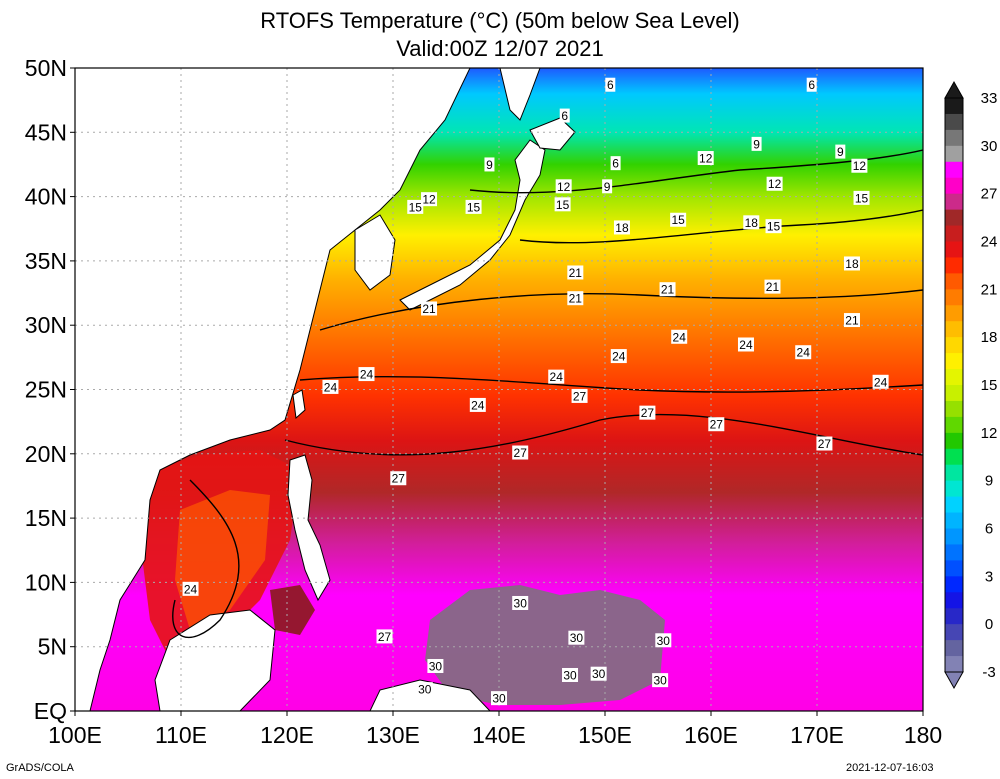 Image resolution: width=1000 pixels, height=779 pixels. Describe the element at coordinates (989, 242) in the screenshot. I see `colorbar-label: 24` at that location.